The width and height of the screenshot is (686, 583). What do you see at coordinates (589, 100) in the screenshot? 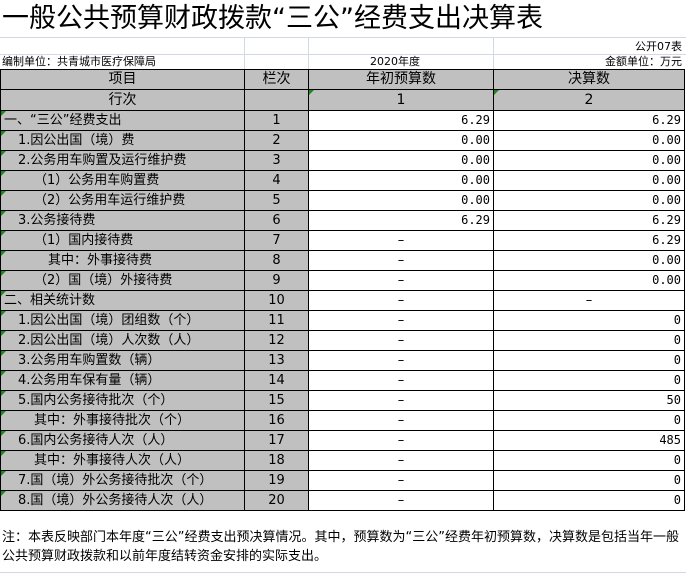
I see `header-final-index: 2` at bounding box center [589, 100].